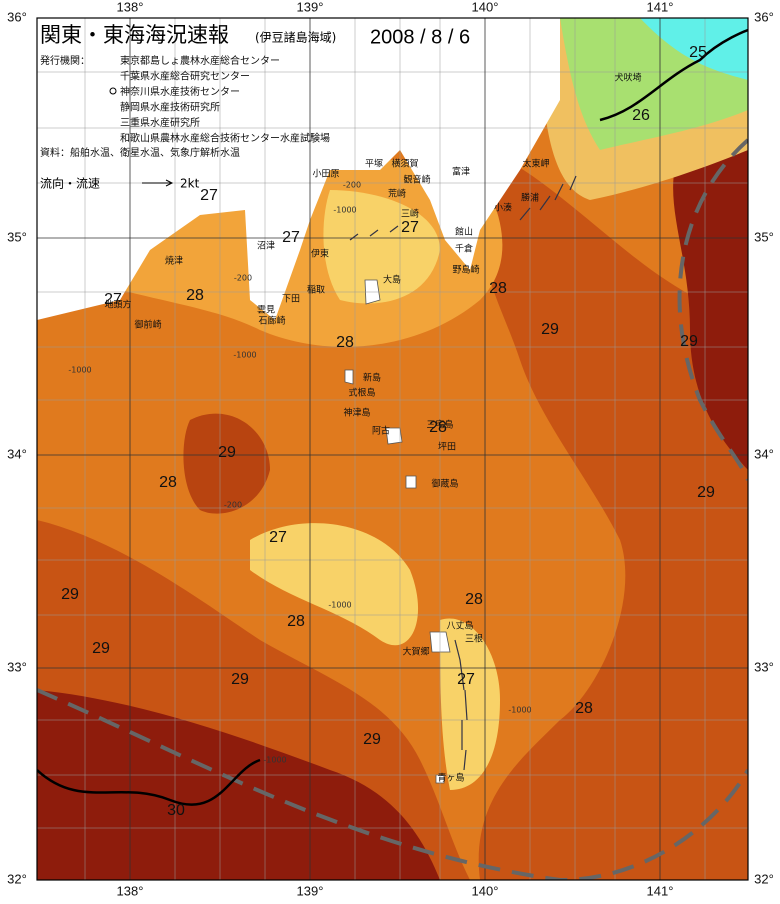 The image size is (780, 904). I want to click on place-name: 石廊崎, so click(271, 321).